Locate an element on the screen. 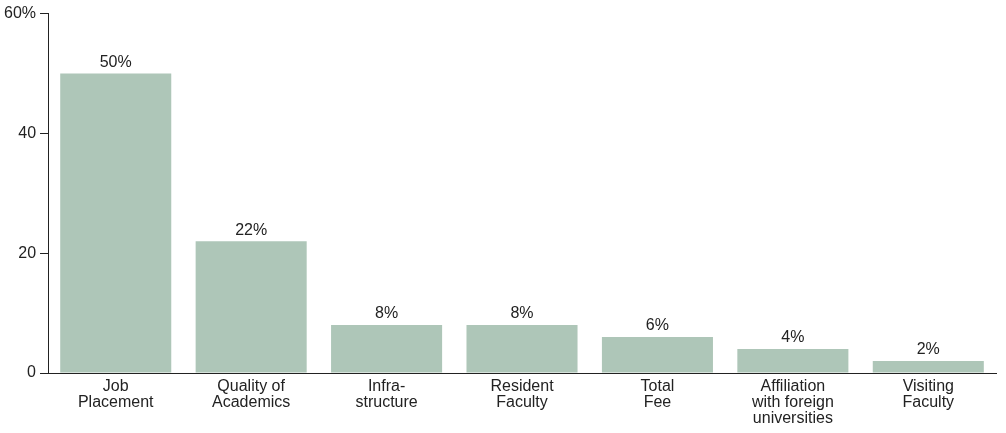 The image size is (1006, 433). x-tick-label: Infra- structure is located at coordinates (386, 394).